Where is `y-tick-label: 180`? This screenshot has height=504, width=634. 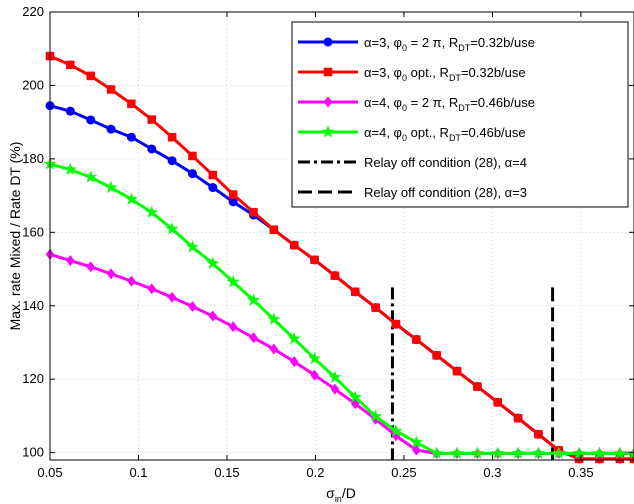 y-tick-label: 180 is located at coordinates (33, 158).